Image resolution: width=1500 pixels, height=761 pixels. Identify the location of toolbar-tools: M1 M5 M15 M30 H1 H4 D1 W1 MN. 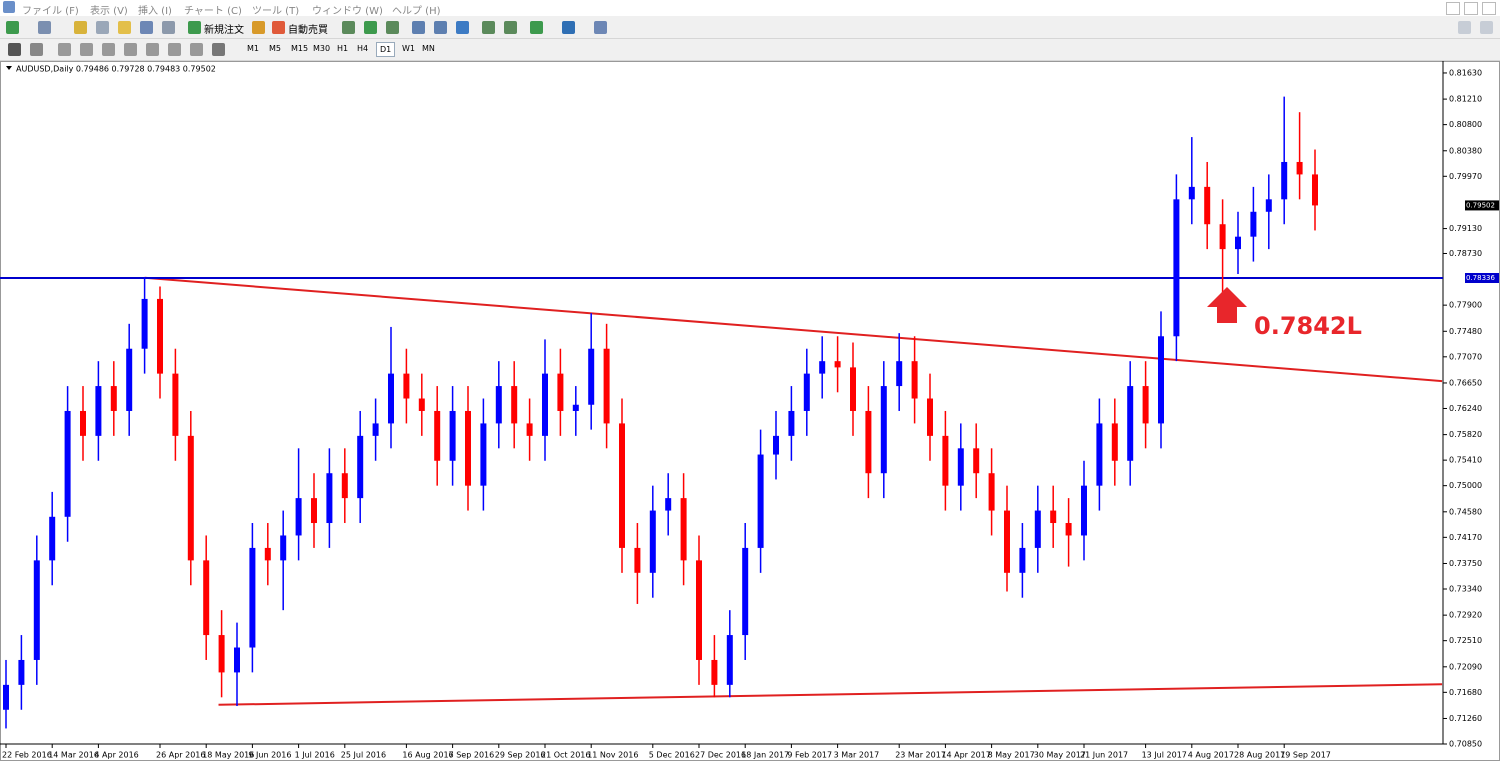
(750, 50).